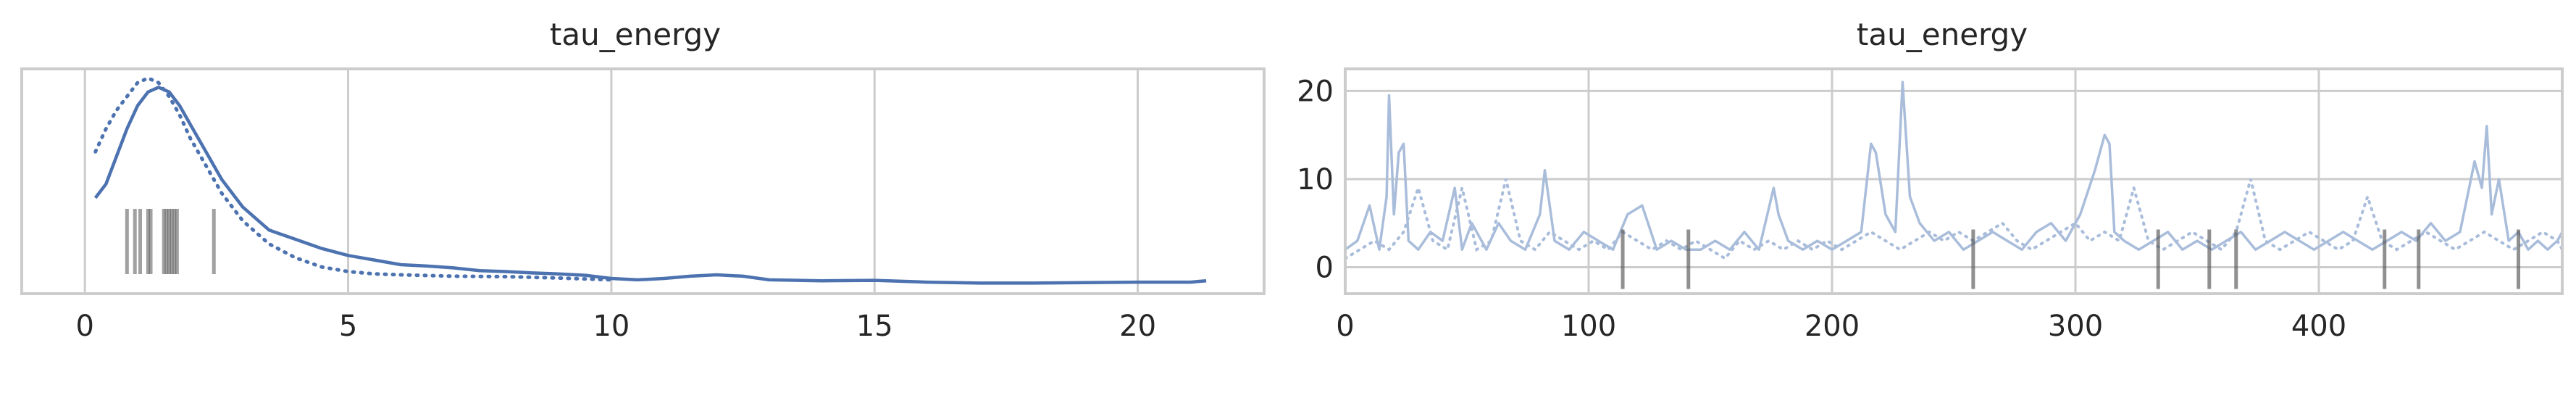  I want to click on density-title: tau_energy, so click(635, 34).